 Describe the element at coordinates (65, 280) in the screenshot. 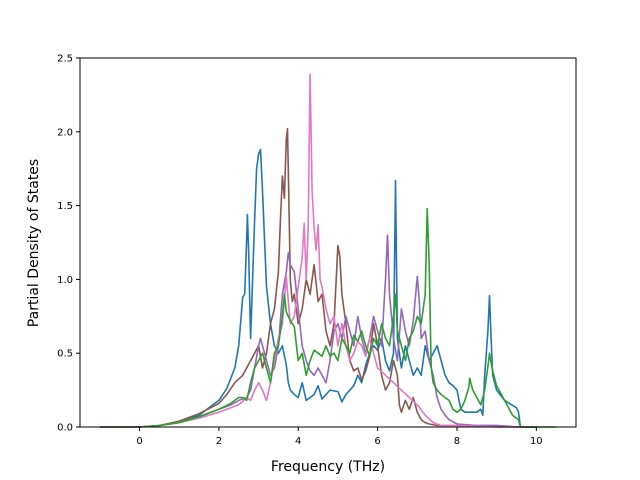

I see `y-tick-label: 1.0` at that location.